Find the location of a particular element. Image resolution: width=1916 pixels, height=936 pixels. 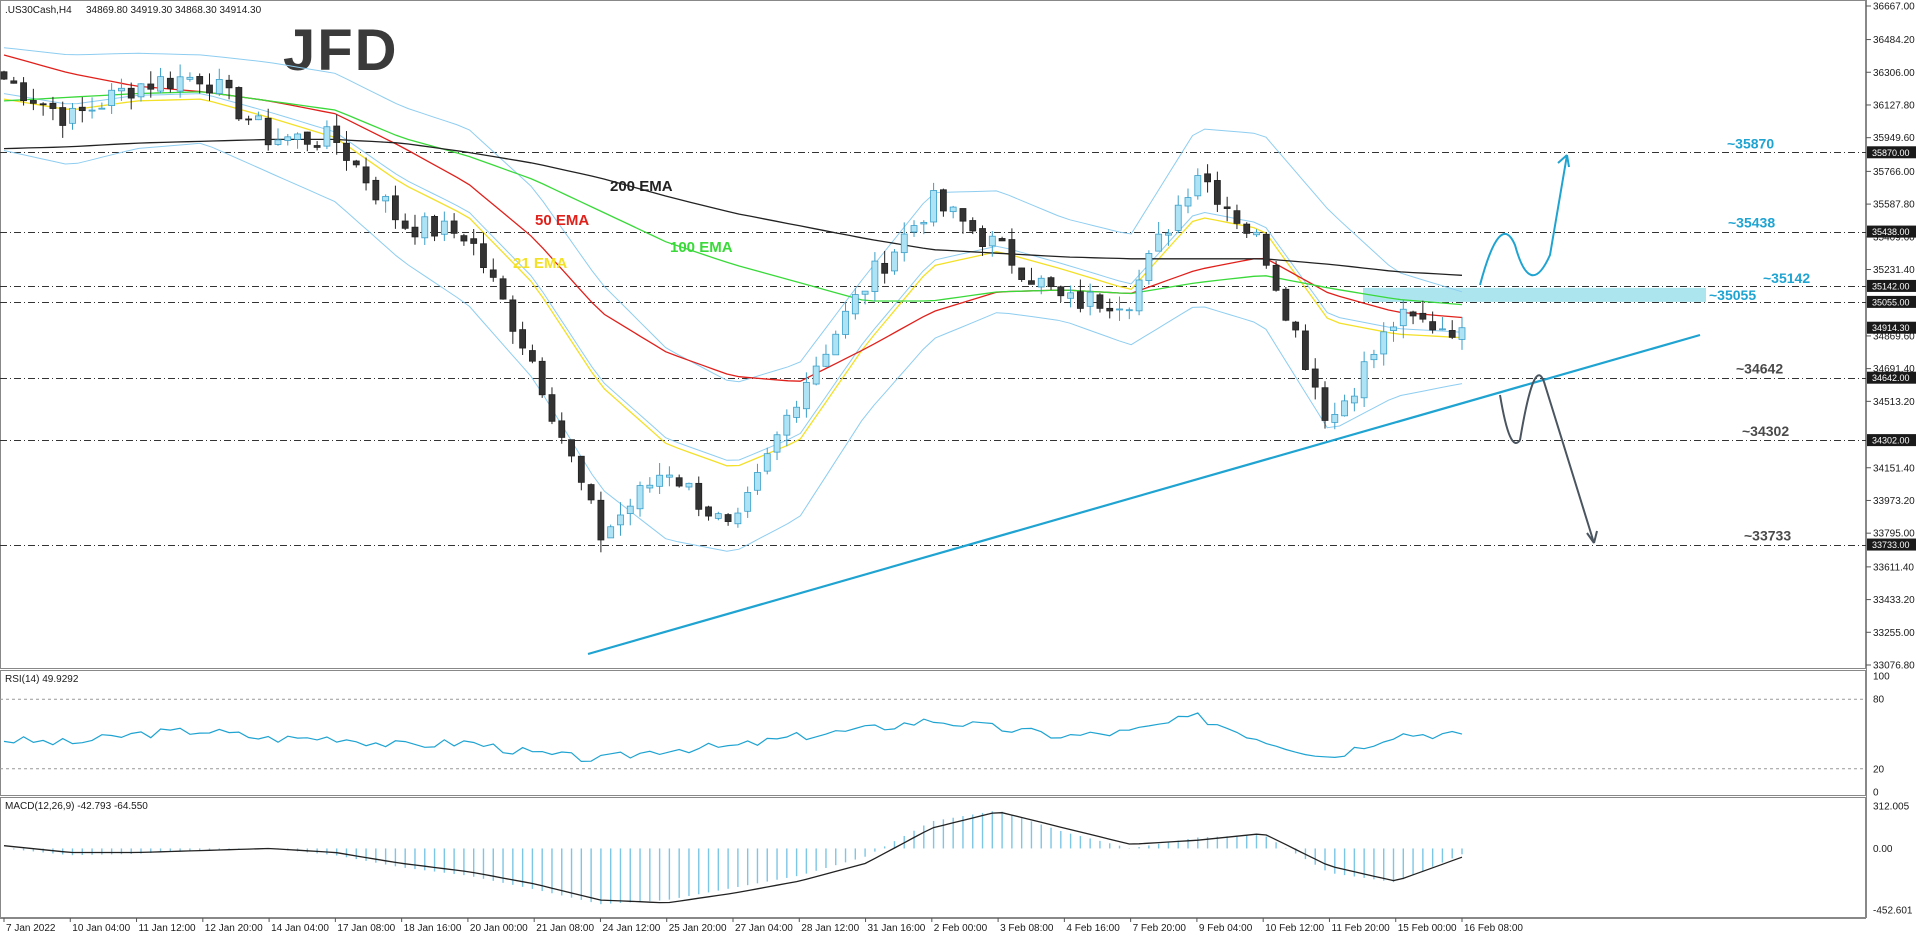

time-tick-label: 10 Jan 04:00 is located at coordinates (101, 928).